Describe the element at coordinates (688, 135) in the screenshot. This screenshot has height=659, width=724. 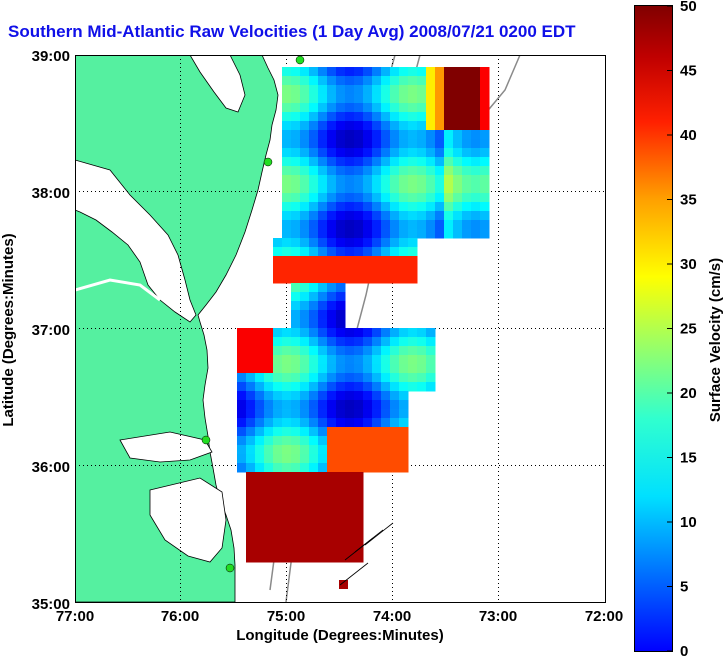
I see `colorbar-tick-label: 40` at that location.